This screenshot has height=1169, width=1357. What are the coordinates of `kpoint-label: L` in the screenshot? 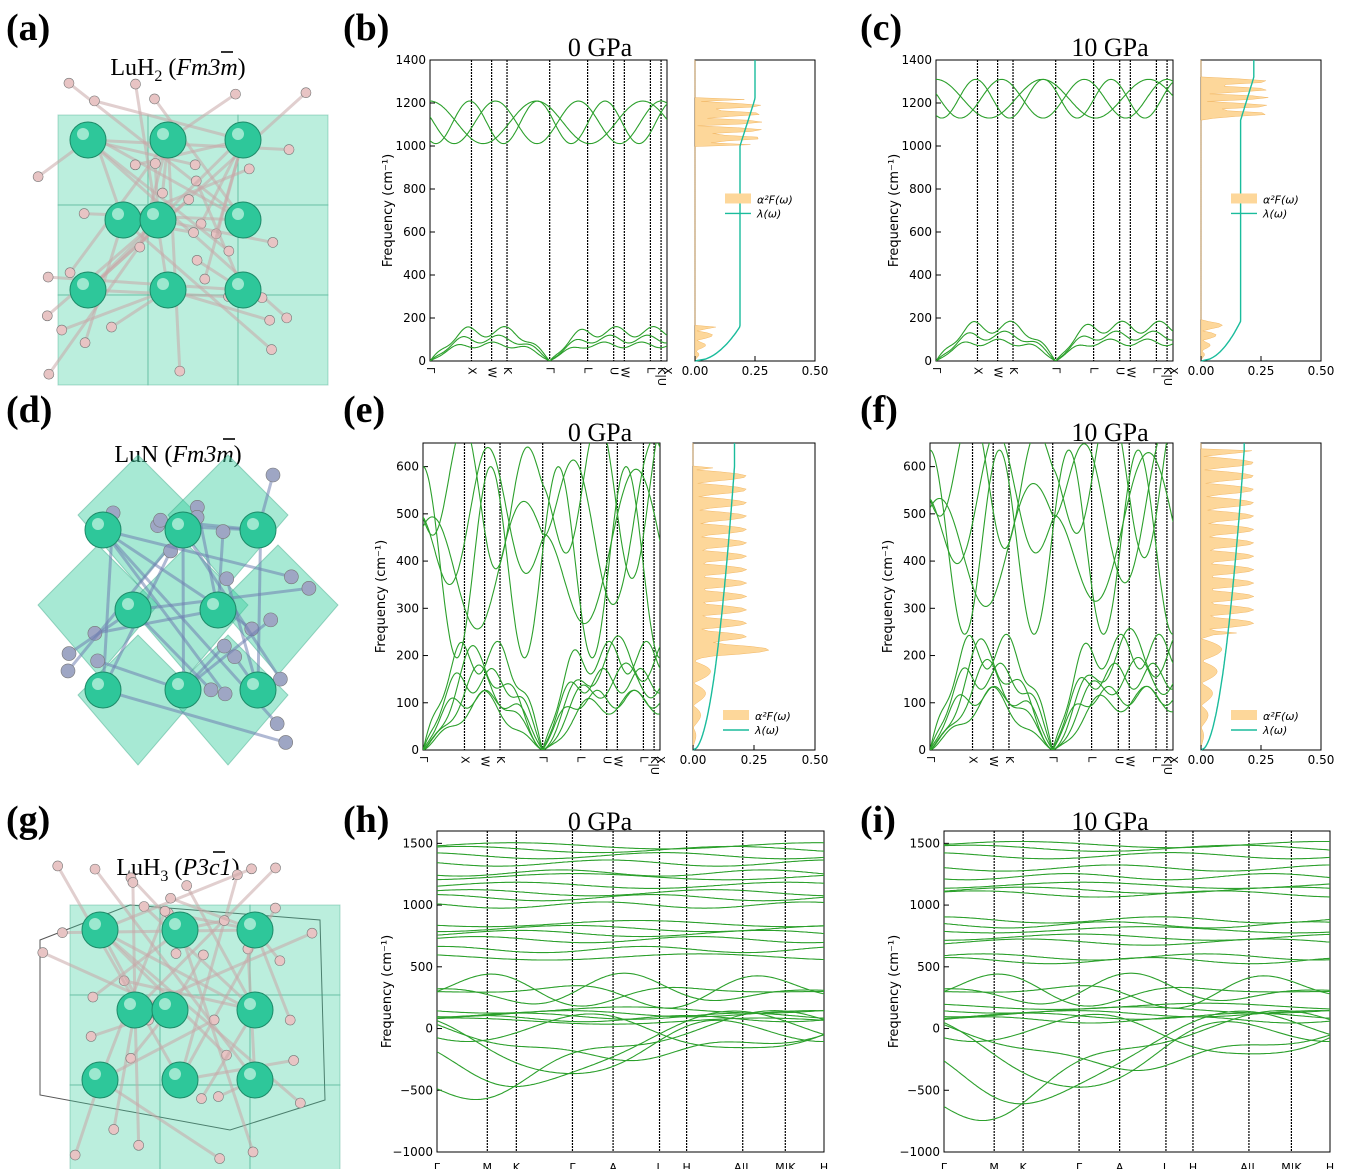 It's located at (1156, 759).